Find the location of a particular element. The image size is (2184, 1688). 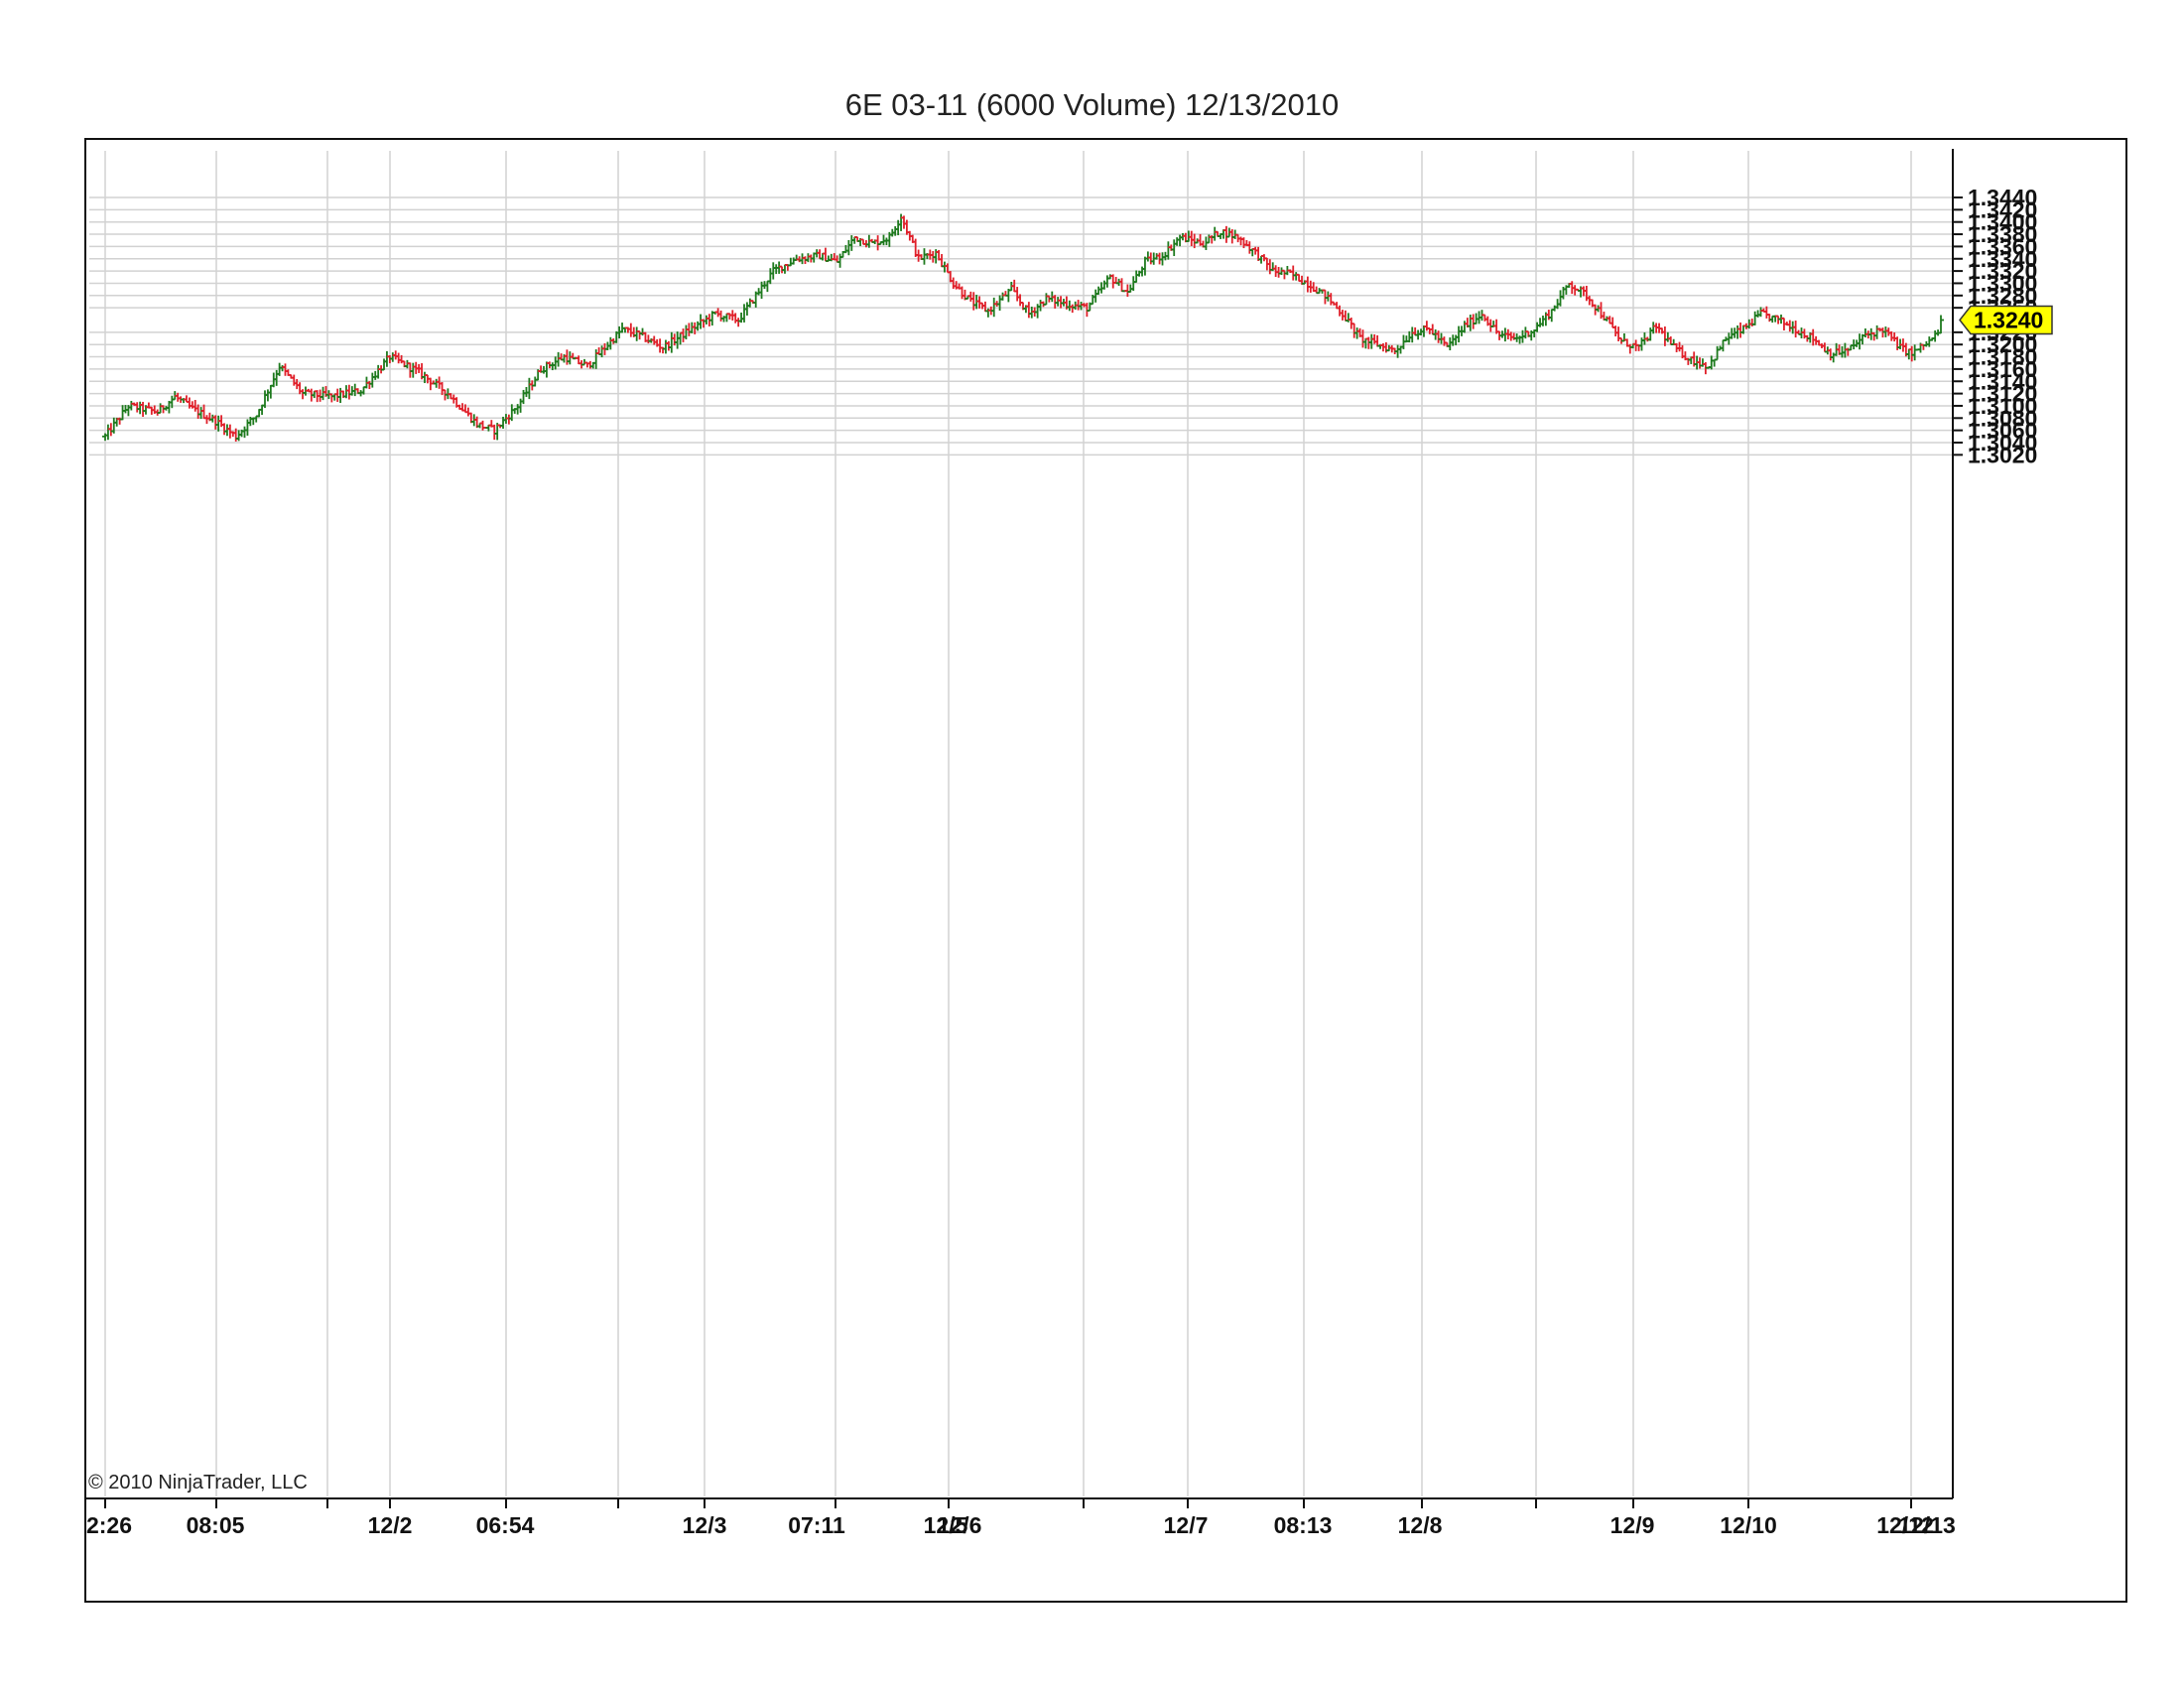

x-tick-label: 12/12 is located at coordinates (1905, 1525).